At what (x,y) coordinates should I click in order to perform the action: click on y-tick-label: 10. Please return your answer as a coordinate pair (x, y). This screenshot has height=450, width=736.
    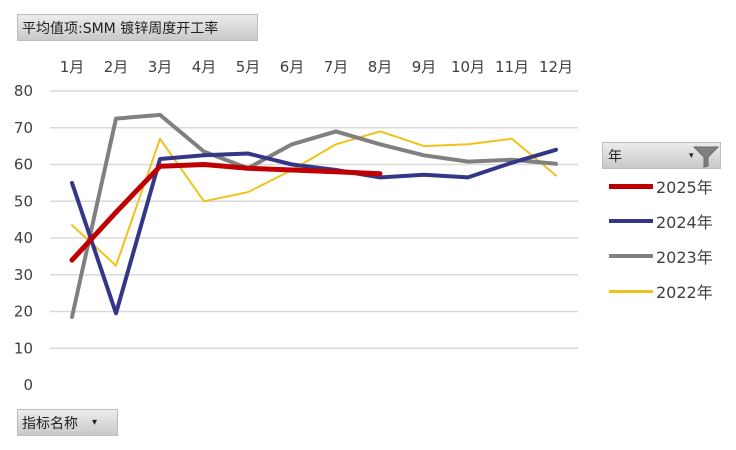
    Looking at the image, I should click on (23, 348).